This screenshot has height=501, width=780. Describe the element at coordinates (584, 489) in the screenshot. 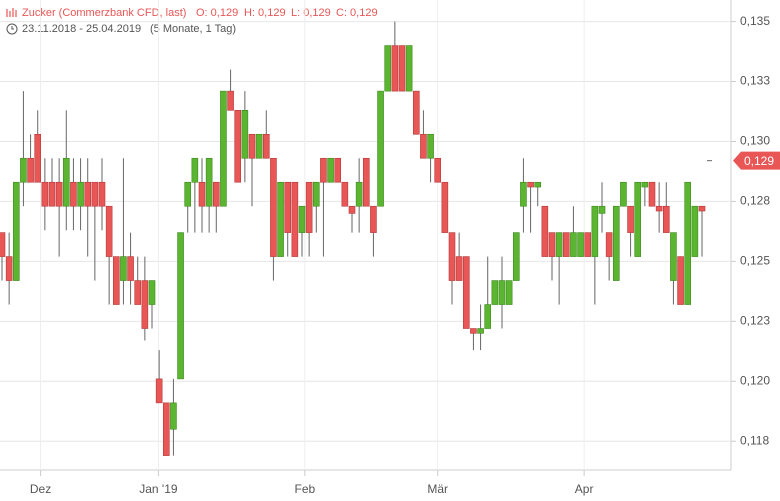

I see `x-tick-label: Apr` at that location.